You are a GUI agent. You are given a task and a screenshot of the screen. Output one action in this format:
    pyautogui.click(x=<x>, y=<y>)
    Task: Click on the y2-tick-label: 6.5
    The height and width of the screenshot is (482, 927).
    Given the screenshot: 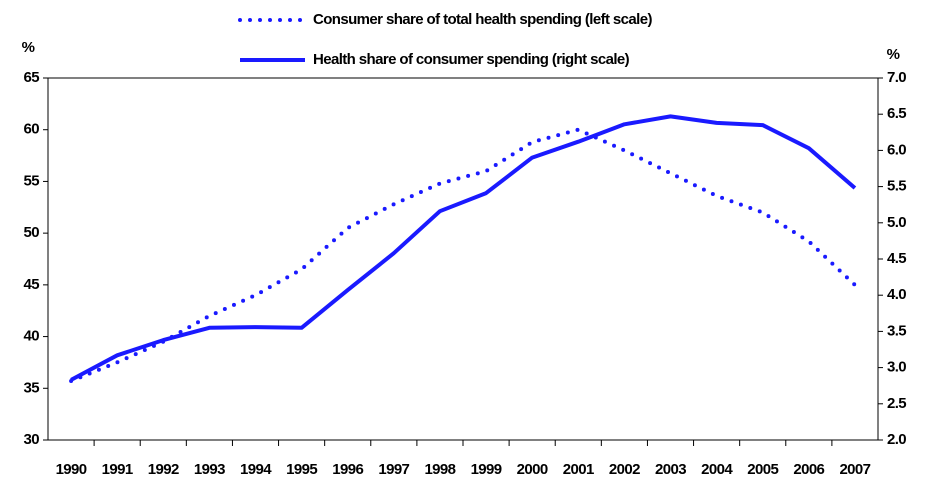 What is the action you would take?
    pyautogui.click(x=896, y=113)
    